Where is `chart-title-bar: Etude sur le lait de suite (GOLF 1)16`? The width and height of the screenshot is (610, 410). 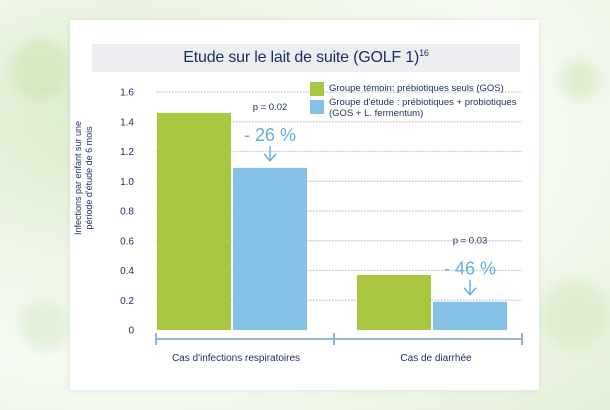
chart-title-bar: Etude sur le lait de suite (GOLF 1)16 is located at coordinates (306, 58).